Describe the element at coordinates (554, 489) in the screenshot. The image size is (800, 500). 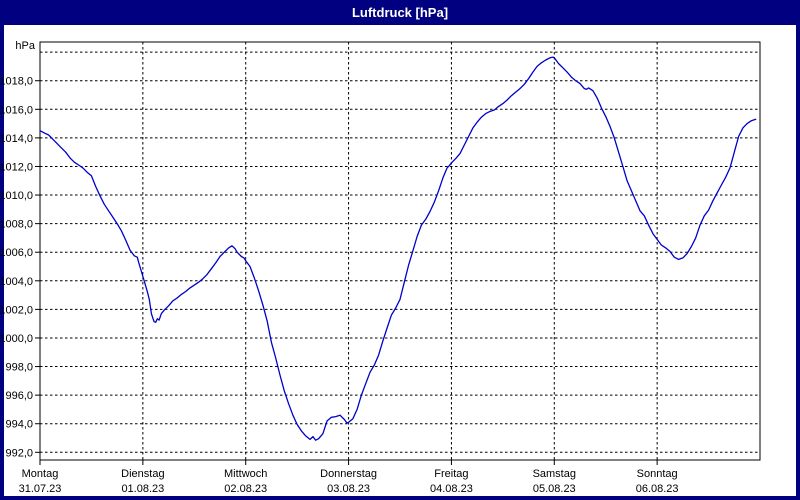
I see `x-axis-date-label: 05.08.23` at that location.